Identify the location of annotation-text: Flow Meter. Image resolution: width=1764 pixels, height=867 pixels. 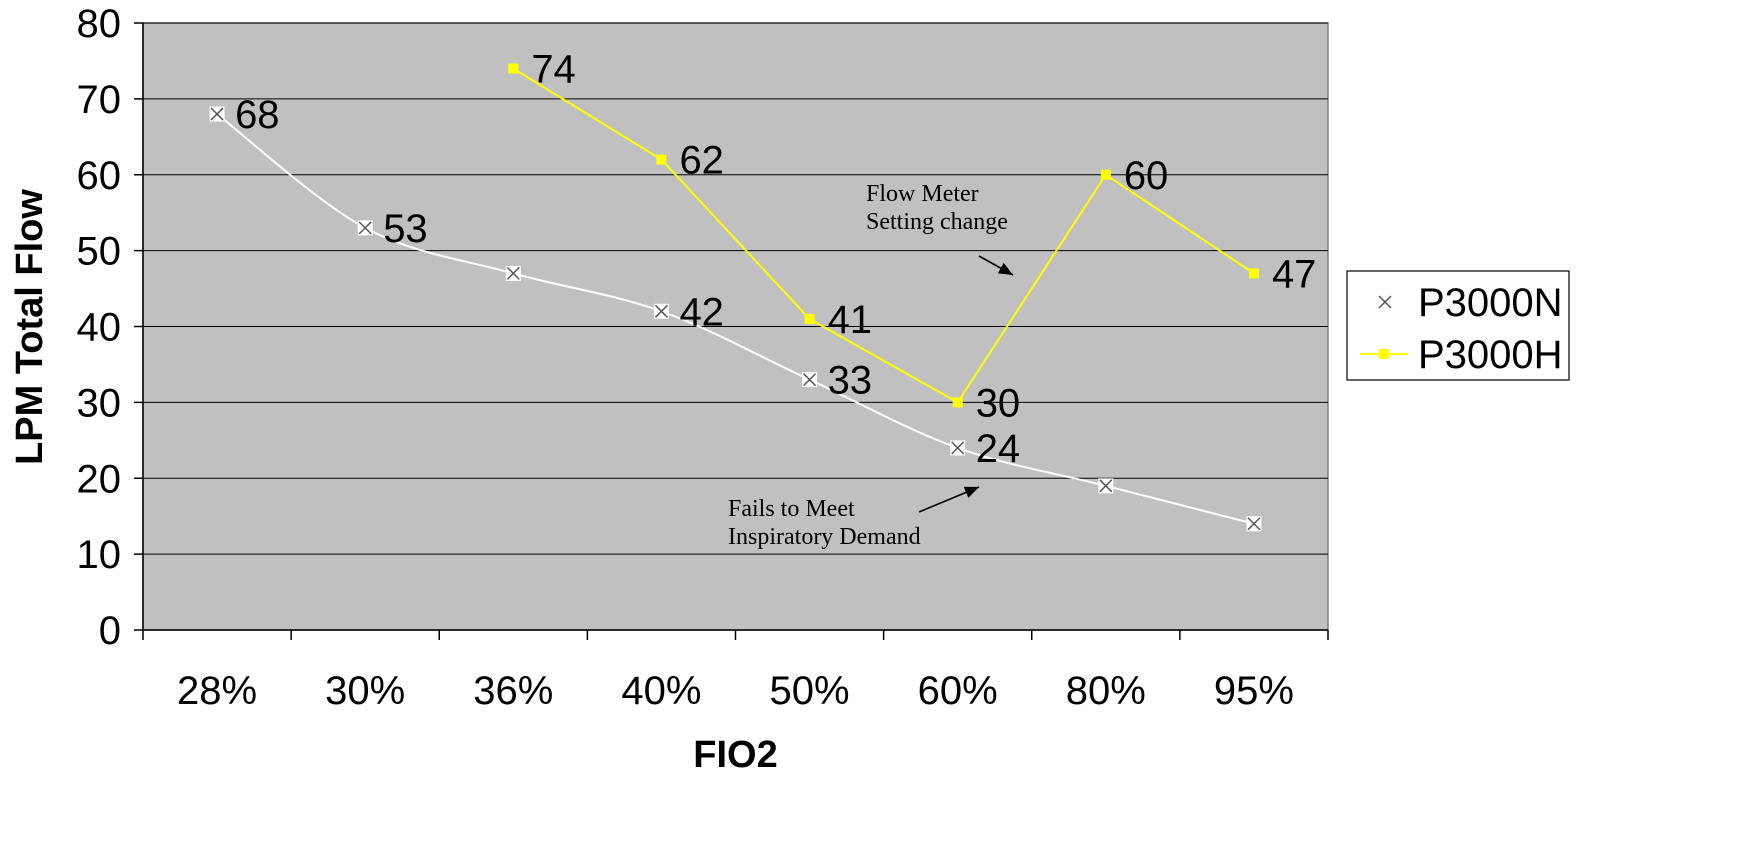
(922, 194).